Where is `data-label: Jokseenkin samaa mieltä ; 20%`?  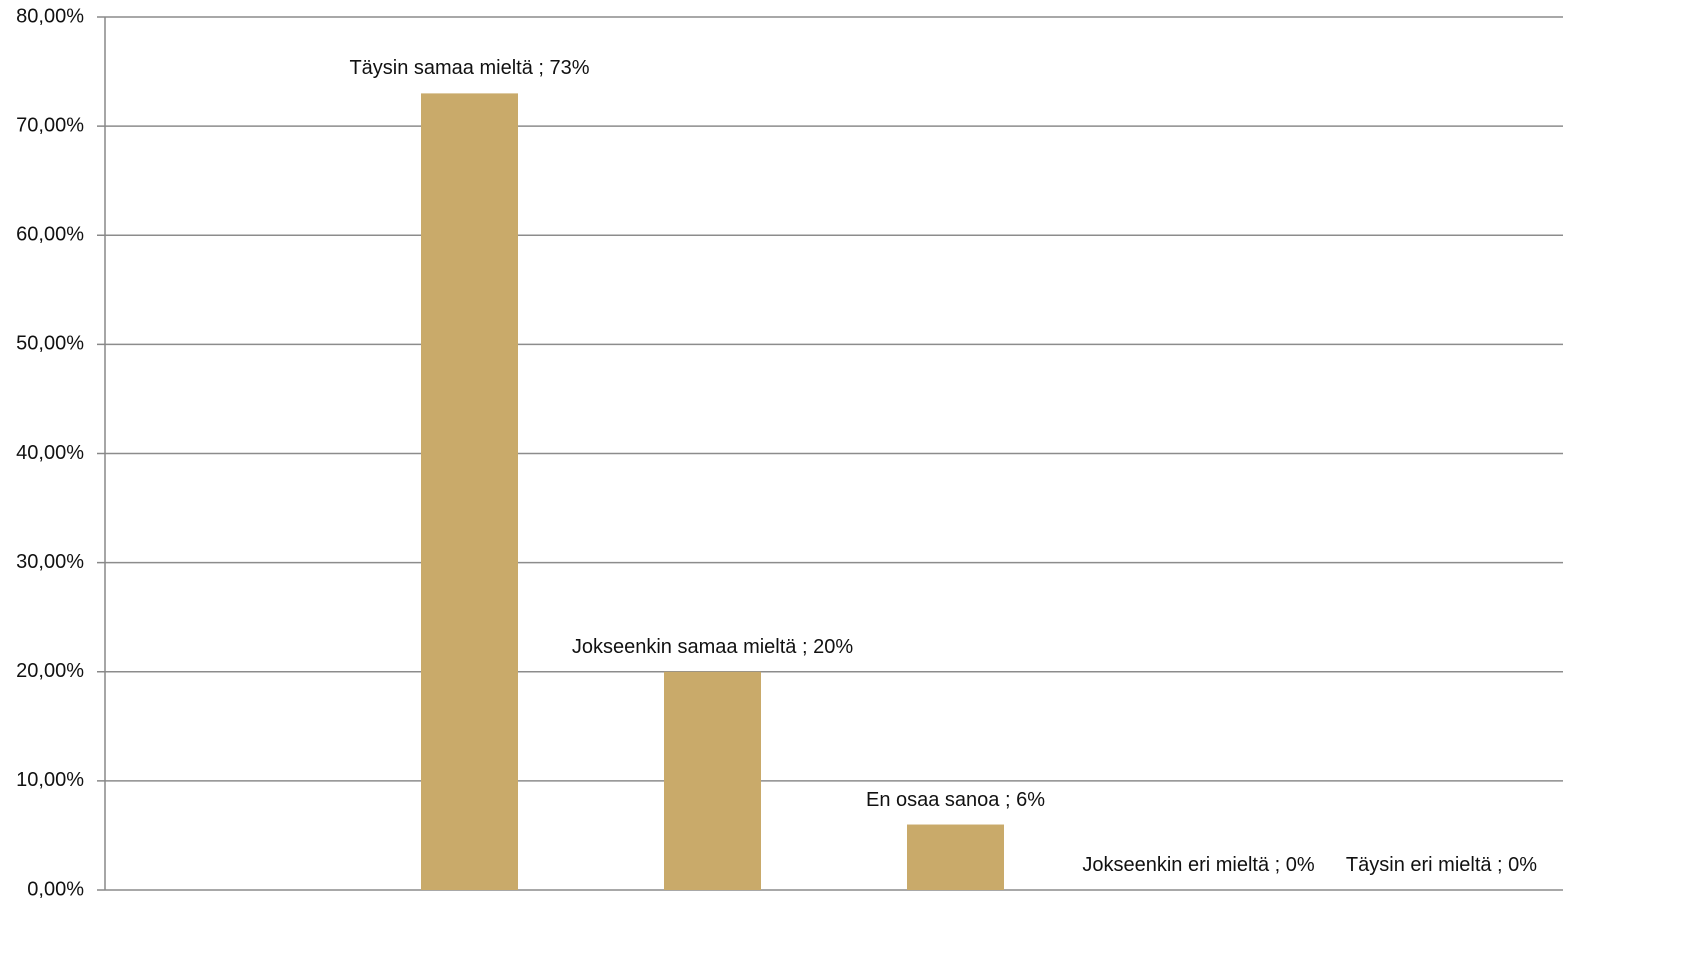
data-label: Jokseenkin samaa mieltä ; 20% is located at coordinates (712, 646).